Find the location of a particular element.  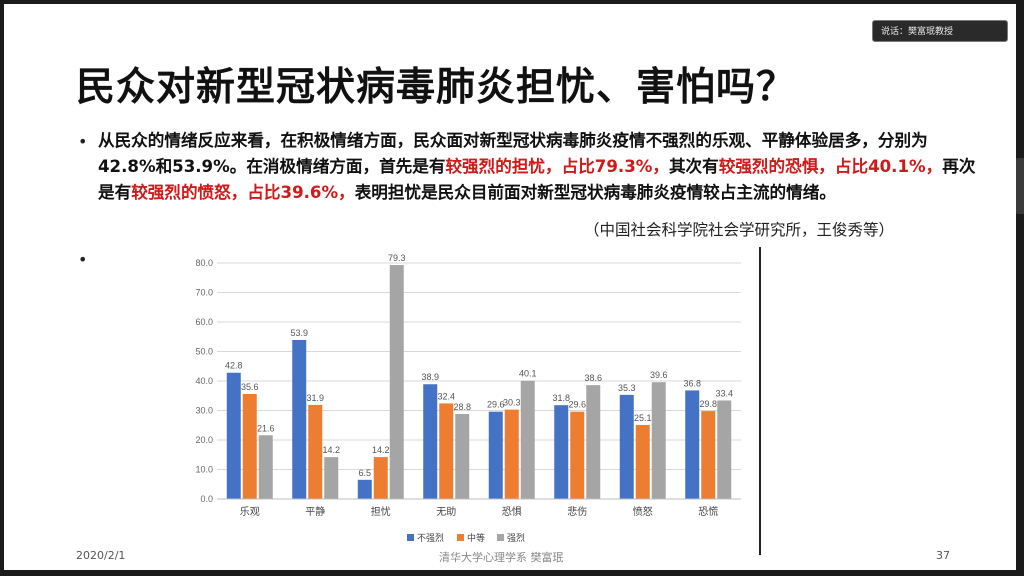

legend-label: 中等 is located at coordinates (476, 538).